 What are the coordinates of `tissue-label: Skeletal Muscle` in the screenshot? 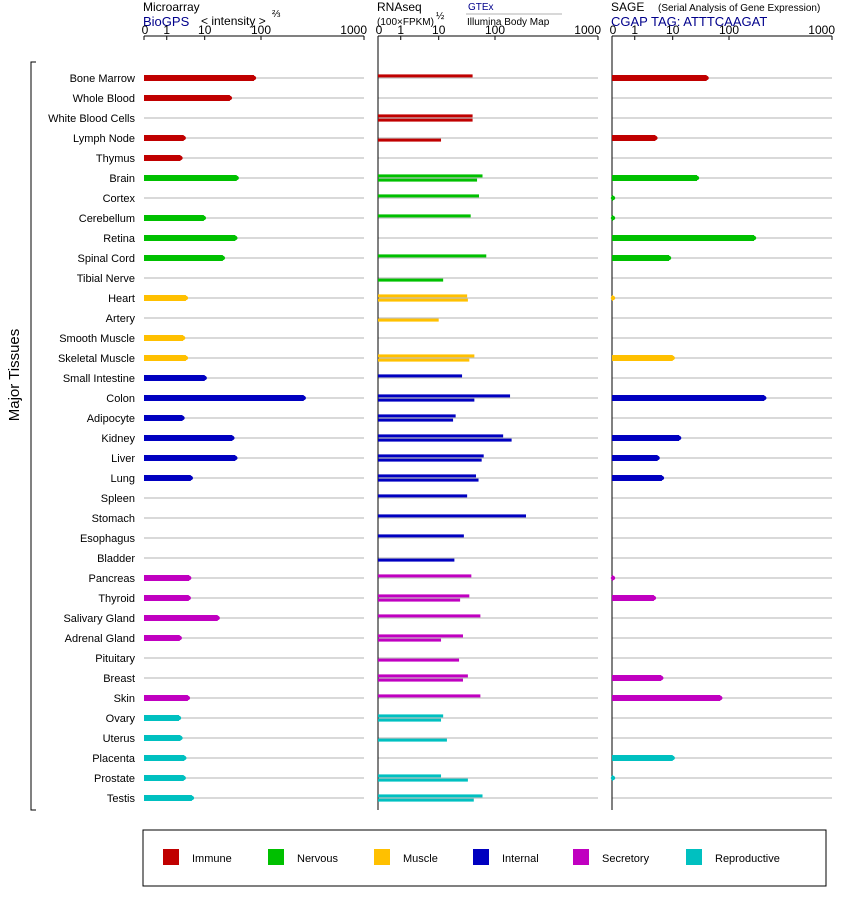 It's located at (96, 359).